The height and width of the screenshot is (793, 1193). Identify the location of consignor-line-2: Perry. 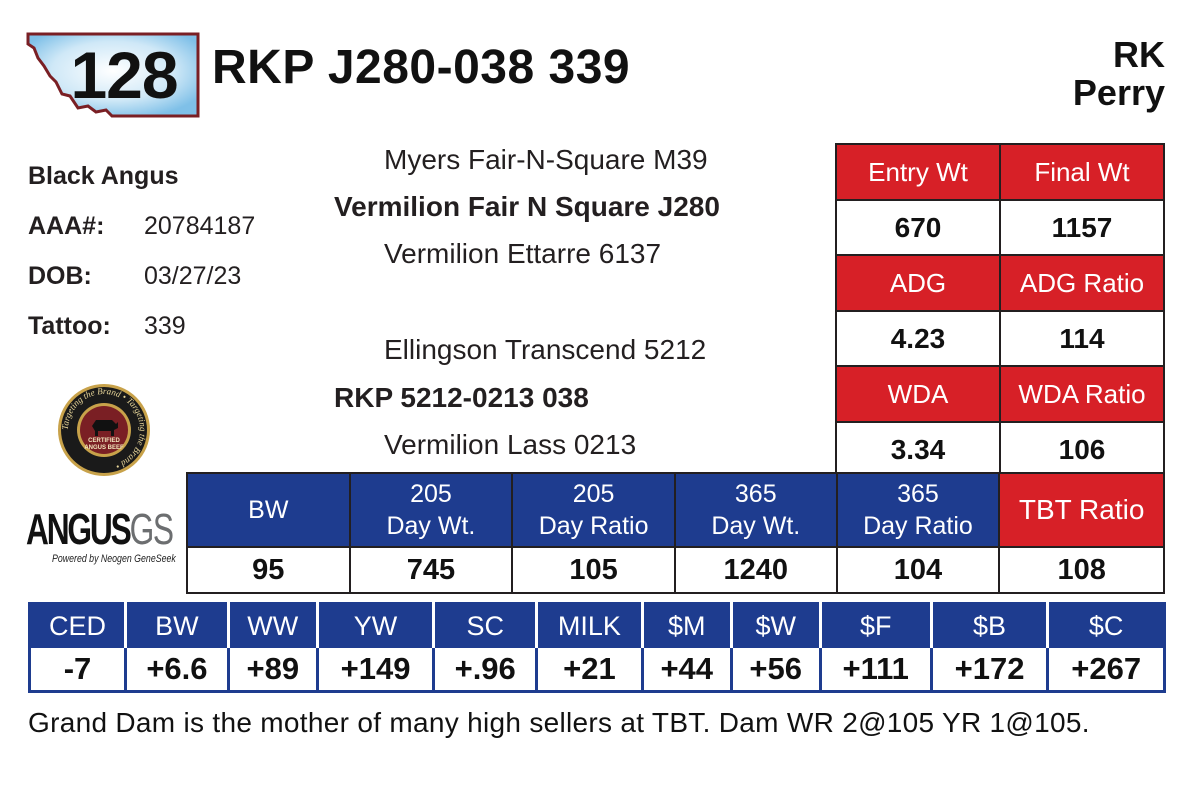
(1118, 92).